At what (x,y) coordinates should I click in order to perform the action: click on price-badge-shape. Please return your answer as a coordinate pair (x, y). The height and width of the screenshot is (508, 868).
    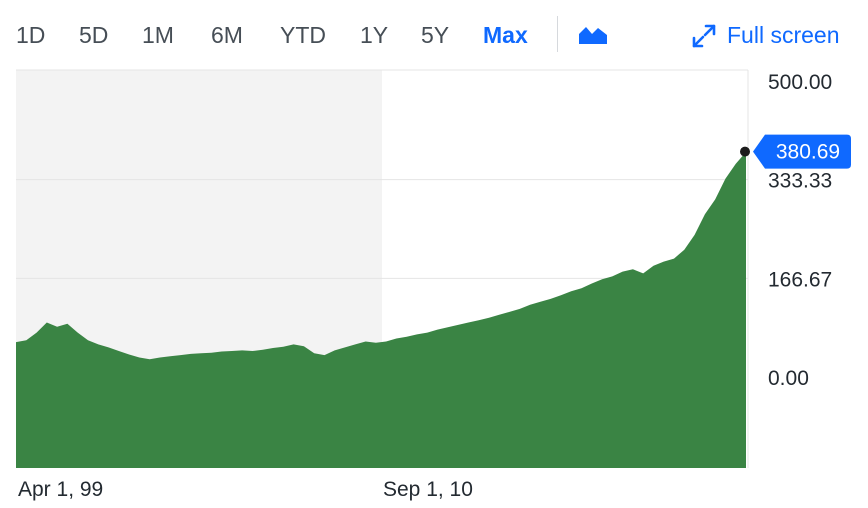
    Looking at the image, I should click on (802, 151).